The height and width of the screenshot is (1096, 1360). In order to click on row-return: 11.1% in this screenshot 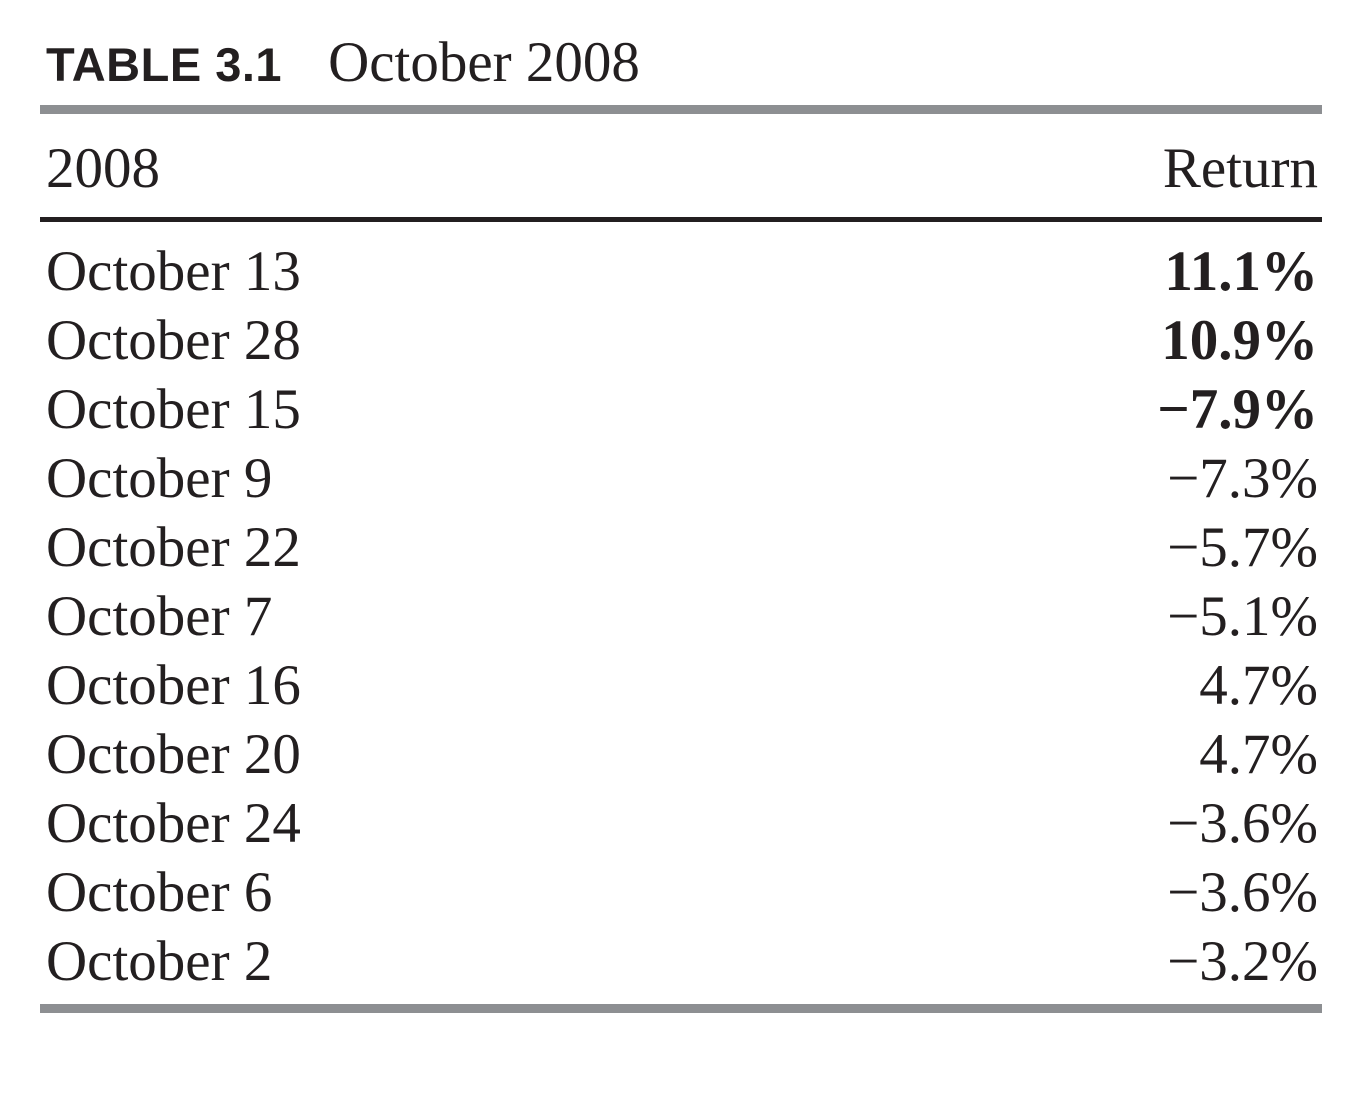, I will do `click(1241, 271)`.